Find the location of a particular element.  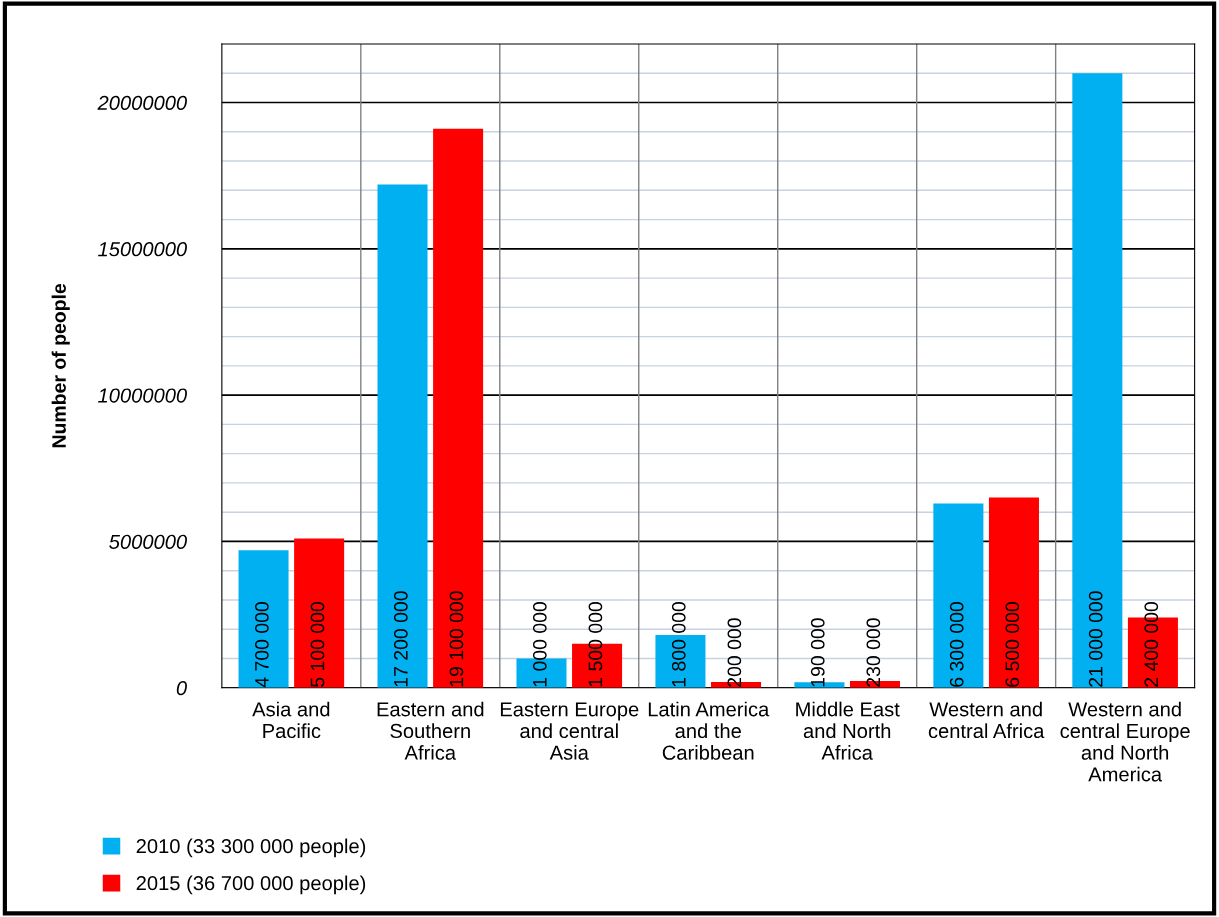

legend-label: 2010 (33 300 000 people) is located at coordinates (251, 848).